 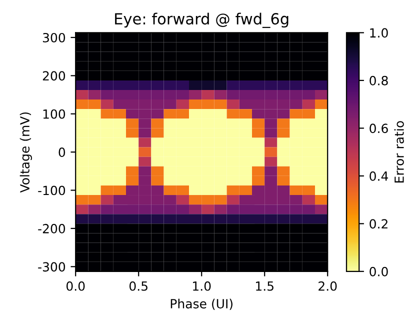 I want to click on x-tick-label: 0.0, so click(x=75, y=286).